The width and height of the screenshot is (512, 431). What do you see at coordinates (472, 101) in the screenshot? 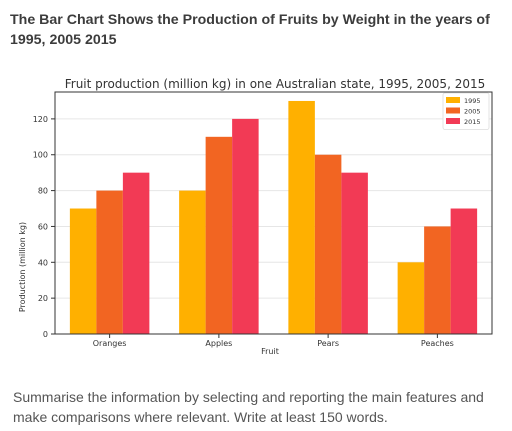
I see `legend-label: 1995` at bounding box center [472, 101].